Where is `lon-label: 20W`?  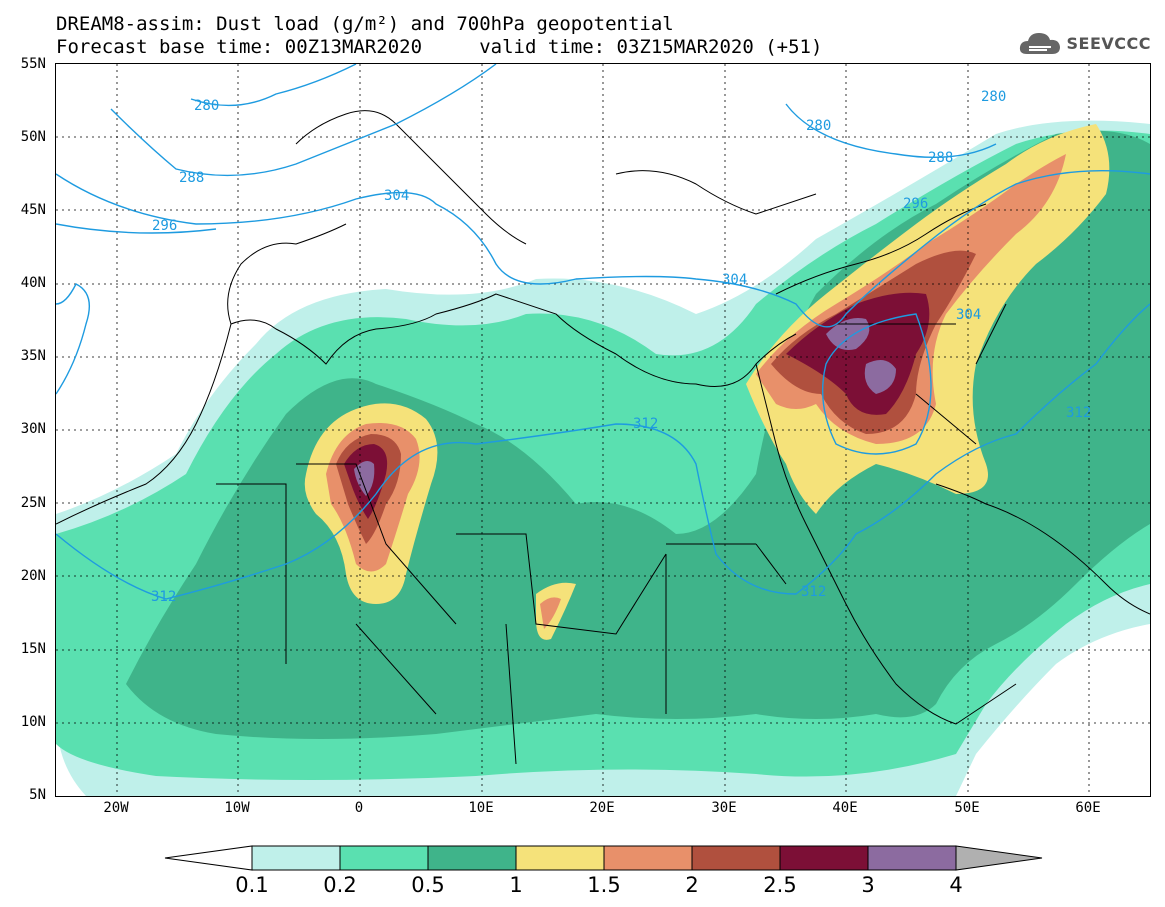 lon-label: 20W is located at coordinates (116, 808).